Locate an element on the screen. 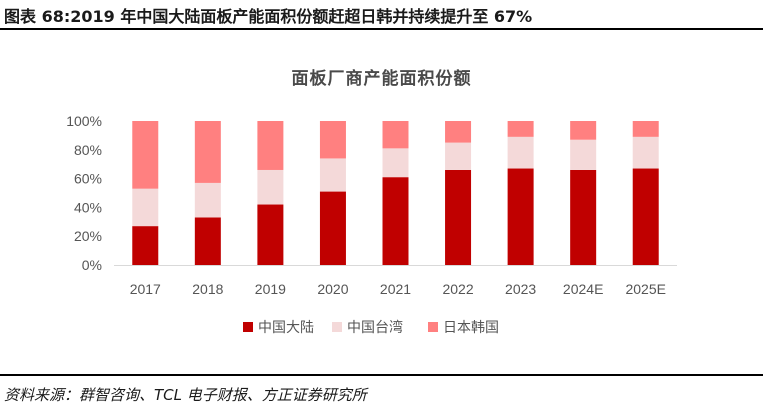  figure-title: 图表 68:2019 年中国大陆面板产能面积份额赶超日韩并持续提升至 67% is located at coordinates (268, 16).